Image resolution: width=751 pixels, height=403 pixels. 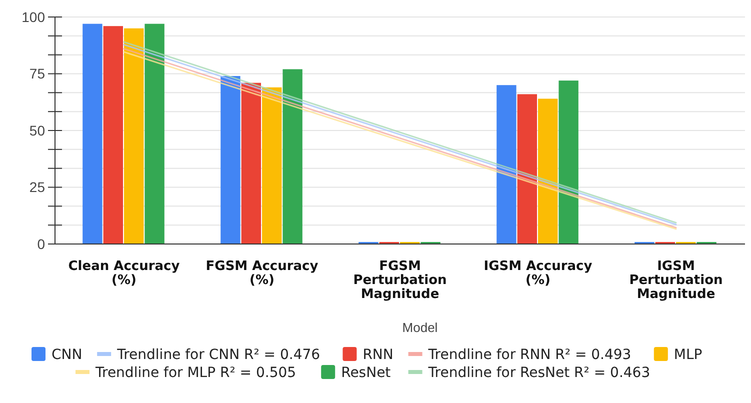 What do you see at coordinates (124, 273) in the screenshot?
I see `x-tick-label: Clean Accuracy (%)` at bounding box center [124, 273].